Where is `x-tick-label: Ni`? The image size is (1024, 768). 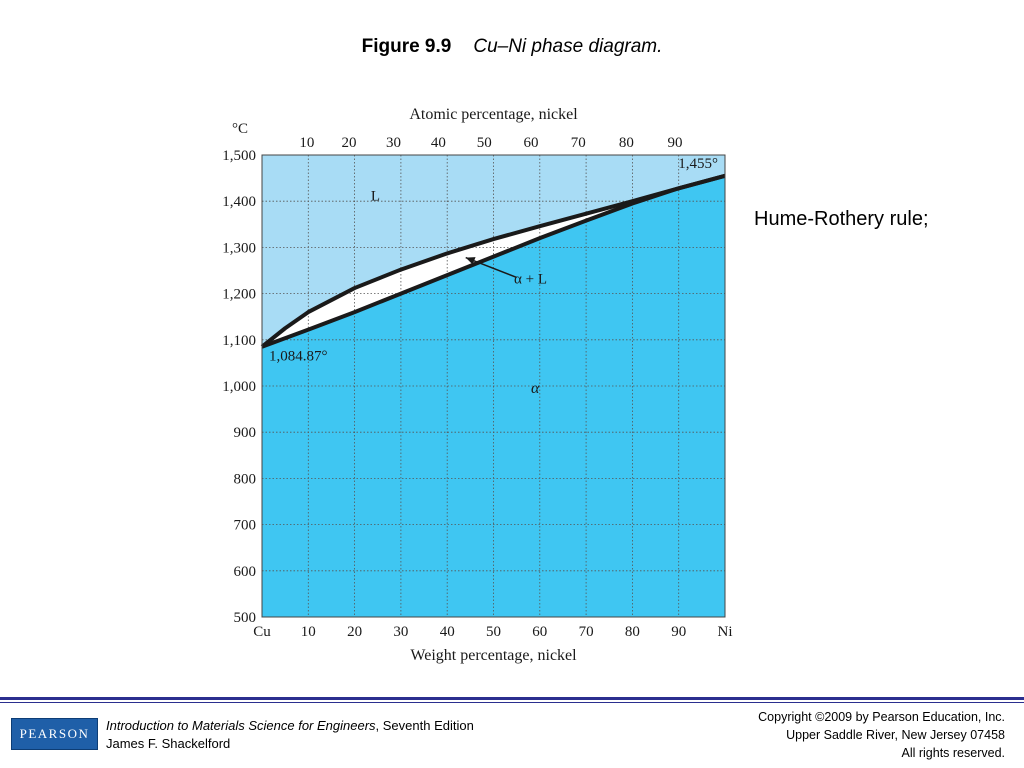
x-tick-label: Ni is located at coordinates (725, 632).